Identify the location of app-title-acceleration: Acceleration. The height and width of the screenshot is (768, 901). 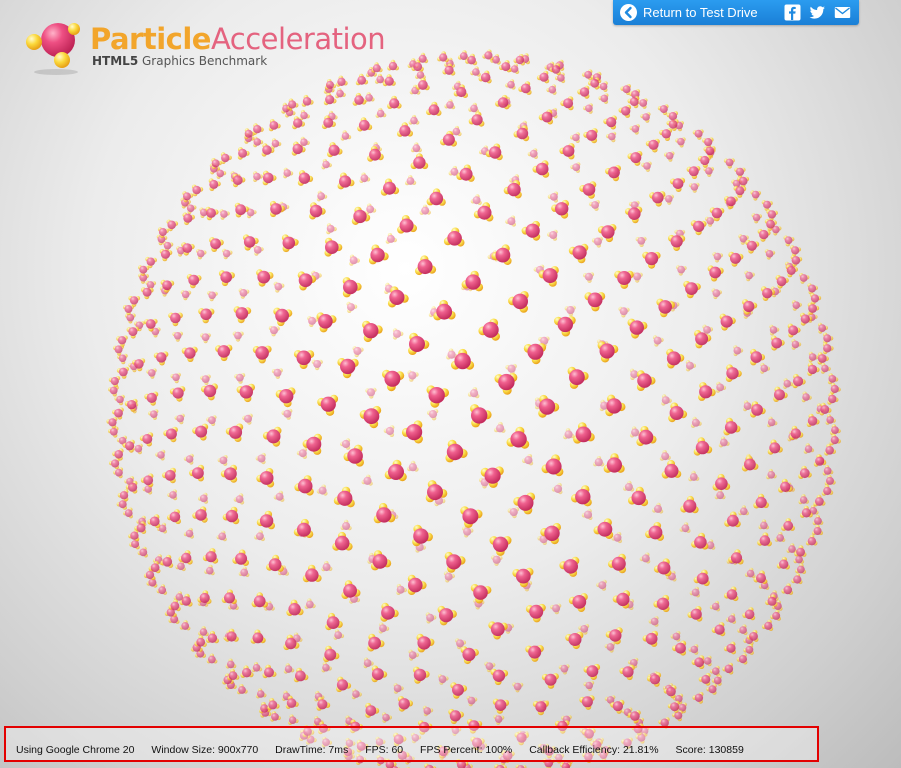
(298, 39).